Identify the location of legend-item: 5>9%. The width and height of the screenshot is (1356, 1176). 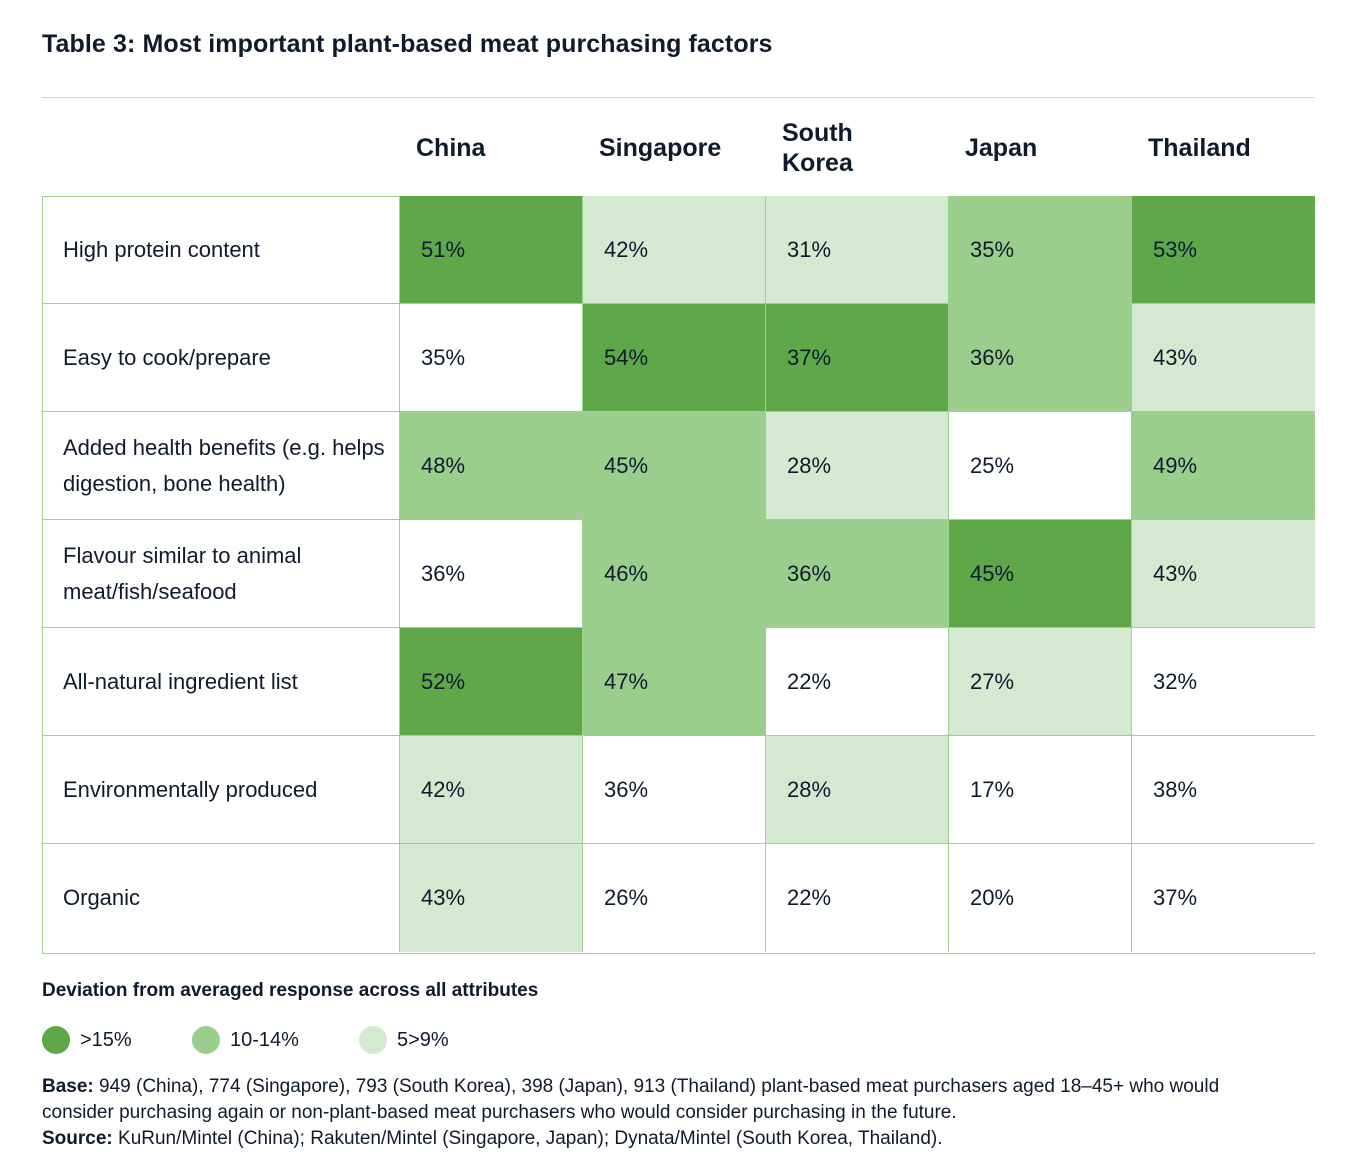
(404, 1040).